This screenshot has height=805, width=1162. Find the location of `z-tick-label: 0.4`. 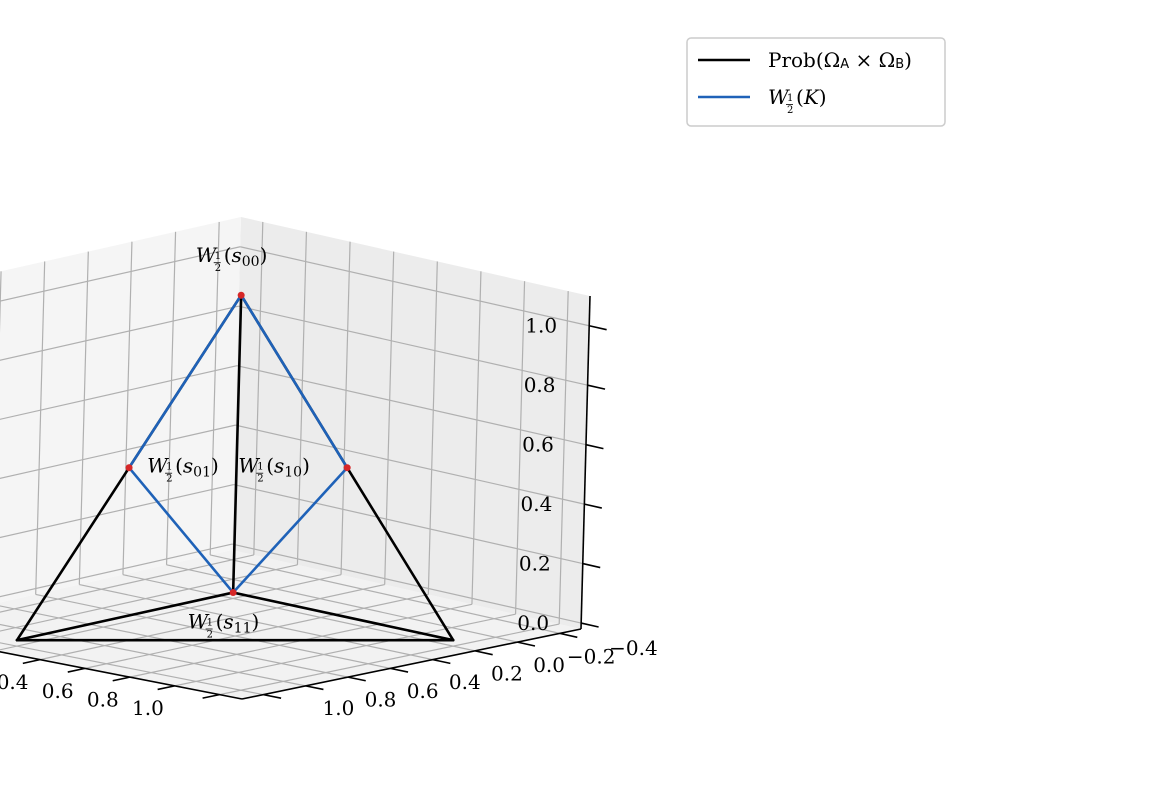

z-tick-label: 0.4 is located at coordinates (536, 504).